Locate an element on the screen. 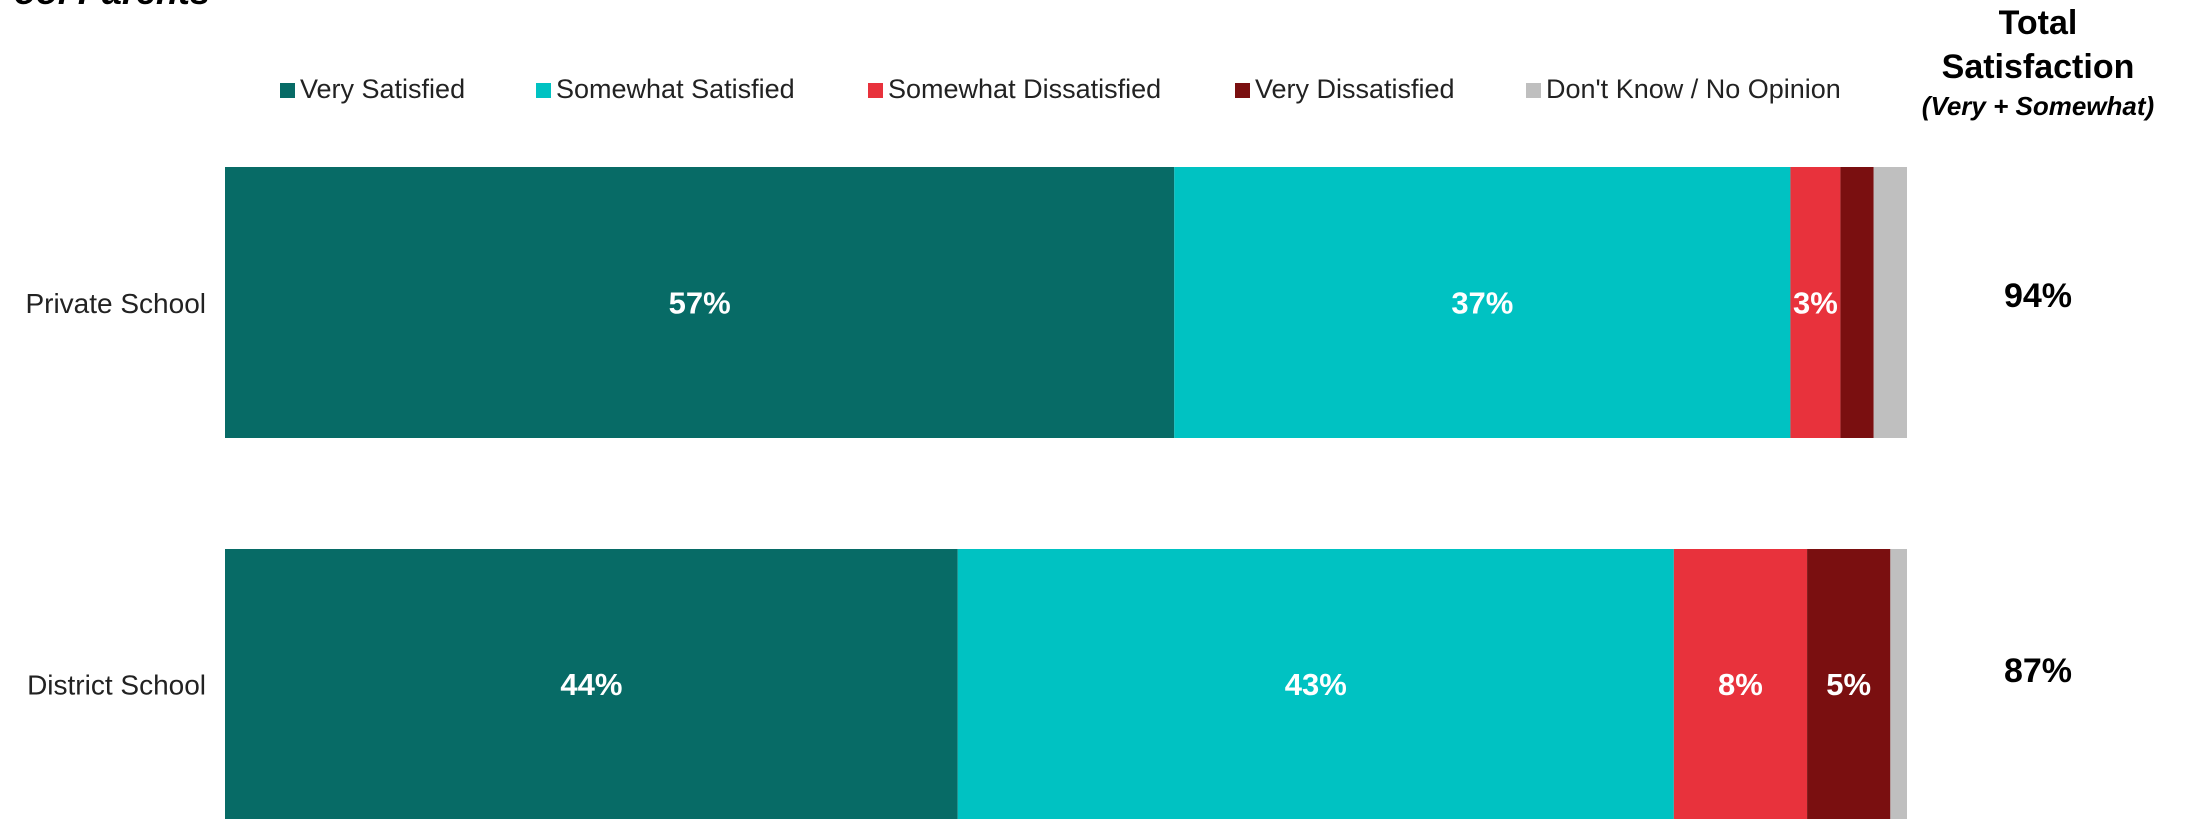 This screenshot has height=819, width=2194. data-label: 37% is located at coordinates (1482, 303).